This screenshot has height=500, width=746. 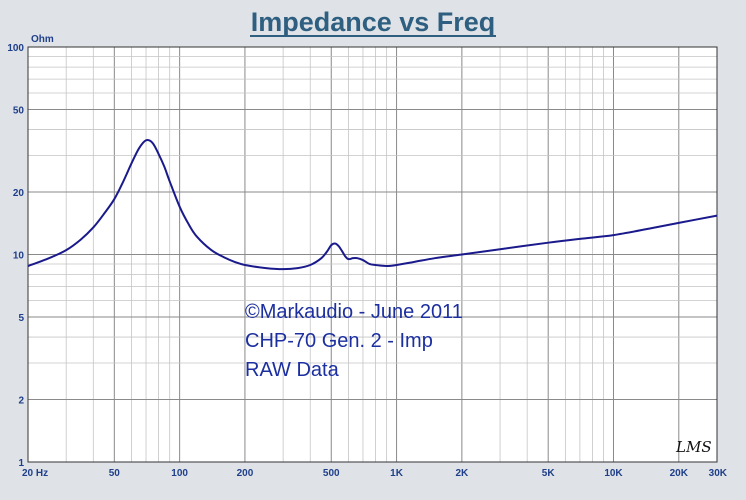 I want to click on y-tick-label: 50, so click(x=19, y=110).